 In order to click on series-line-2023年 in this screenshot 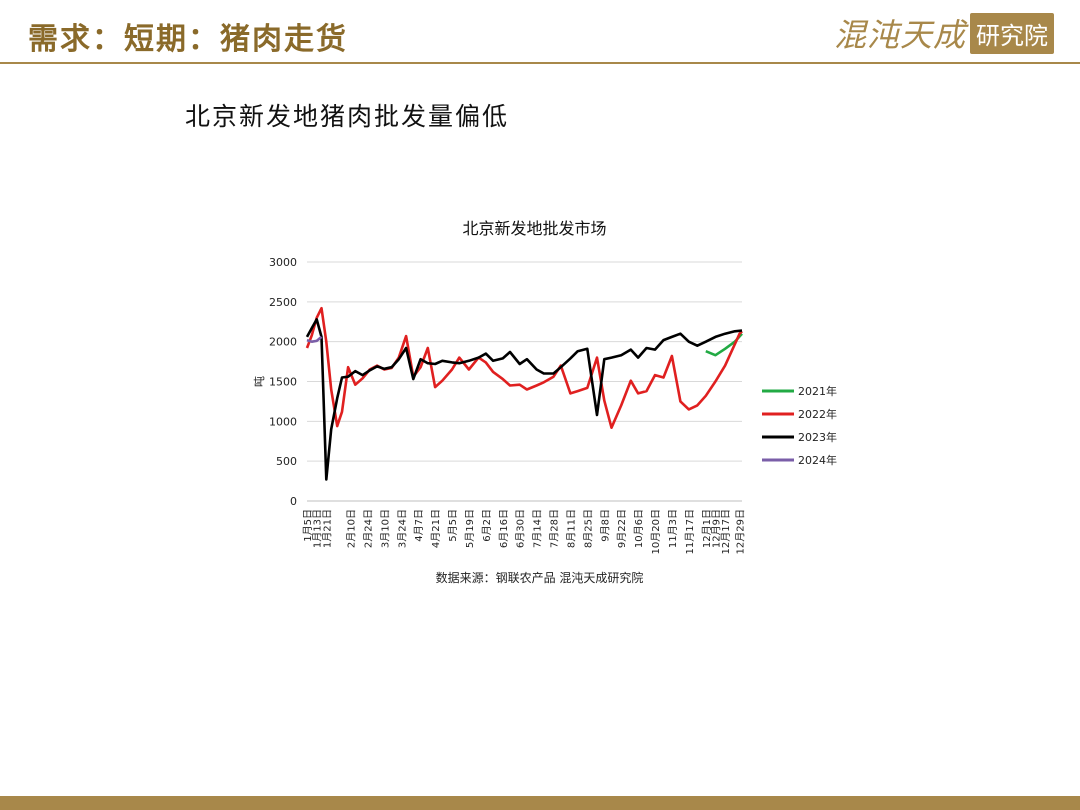, I will do `click(524, 399)`.